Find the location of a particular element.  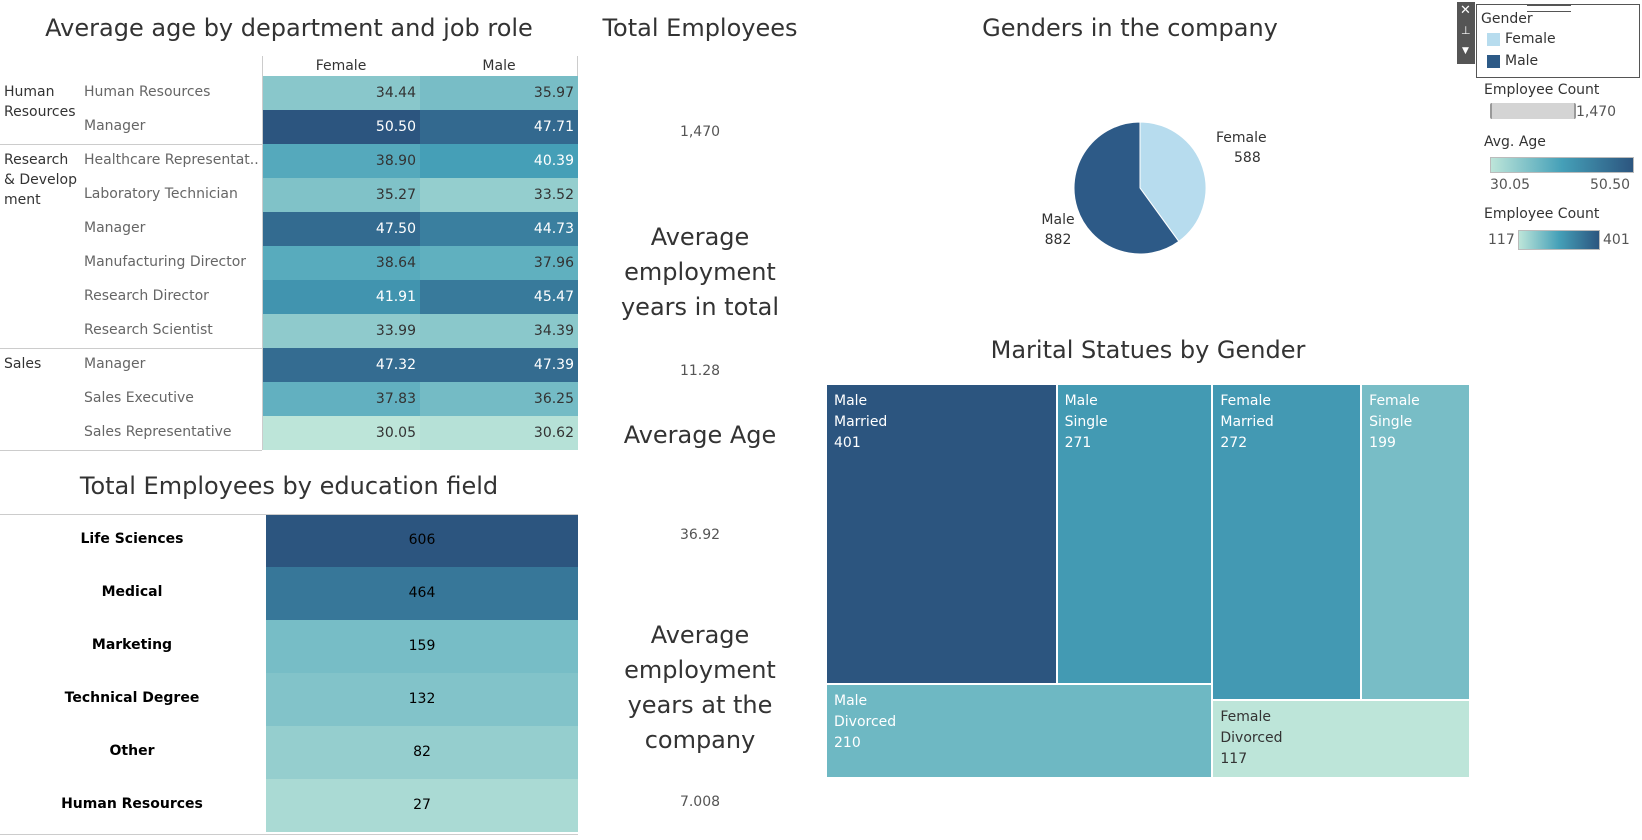

treemap-label: 199 is located at coordinates (1382, 443).